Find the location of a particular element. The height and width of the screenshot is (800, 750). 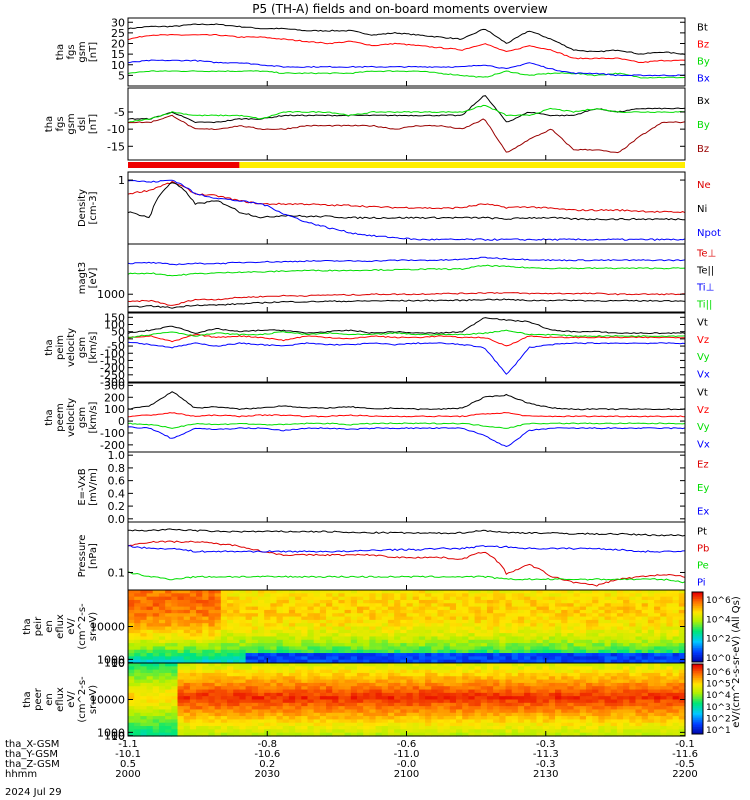

ylabel-p6-2: velocity is located at coordinates (71, 417).